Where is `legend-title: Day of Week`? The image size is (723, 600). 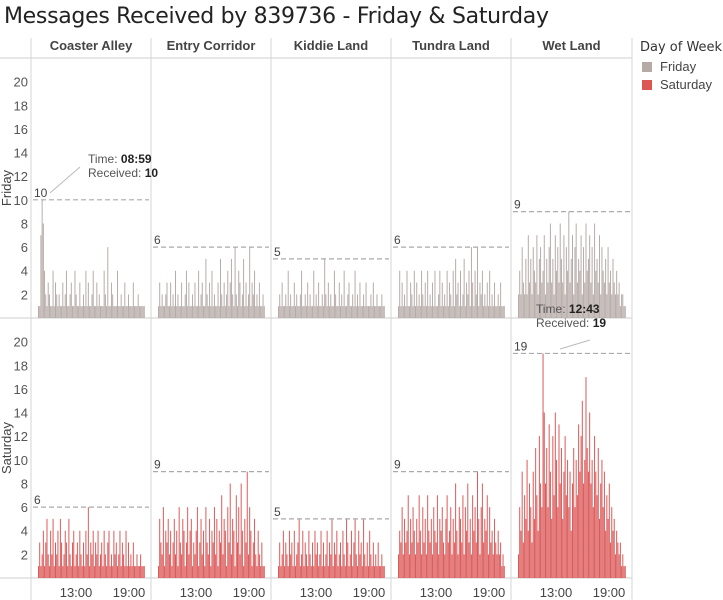
legend-title: Day of Week is located at coordinates (681, 47).